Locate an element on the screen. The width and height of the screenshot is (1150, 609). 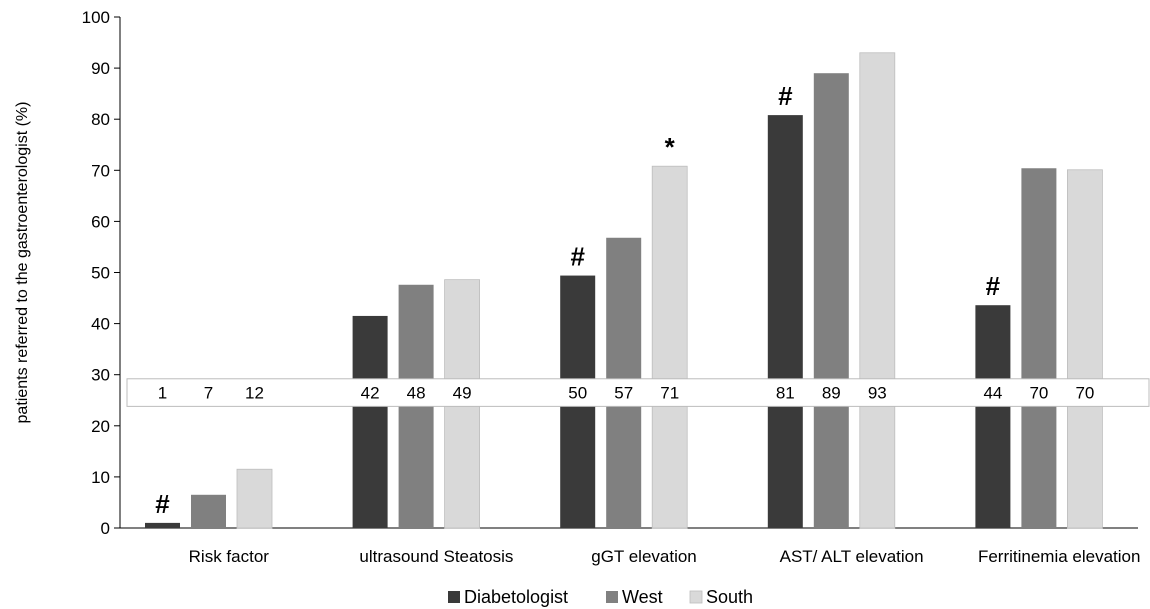
y-tick-label: 90 is located at coordinates (100, 68).